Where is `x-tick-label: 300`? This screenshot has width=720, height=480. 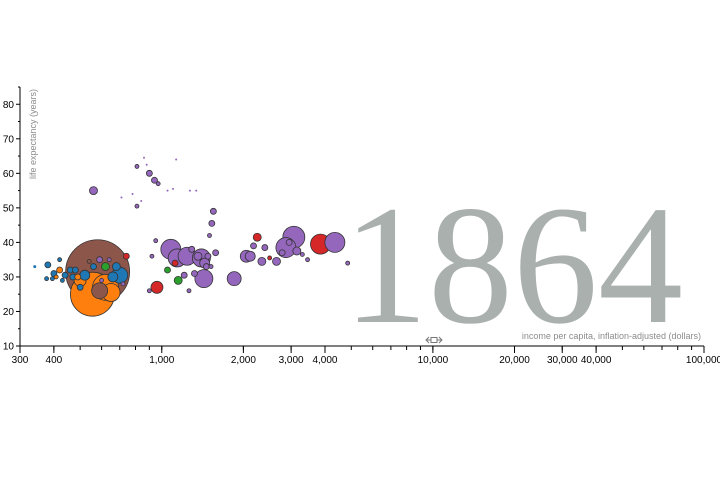 x-tick-label: 300 is located at coordinates (20, 360).